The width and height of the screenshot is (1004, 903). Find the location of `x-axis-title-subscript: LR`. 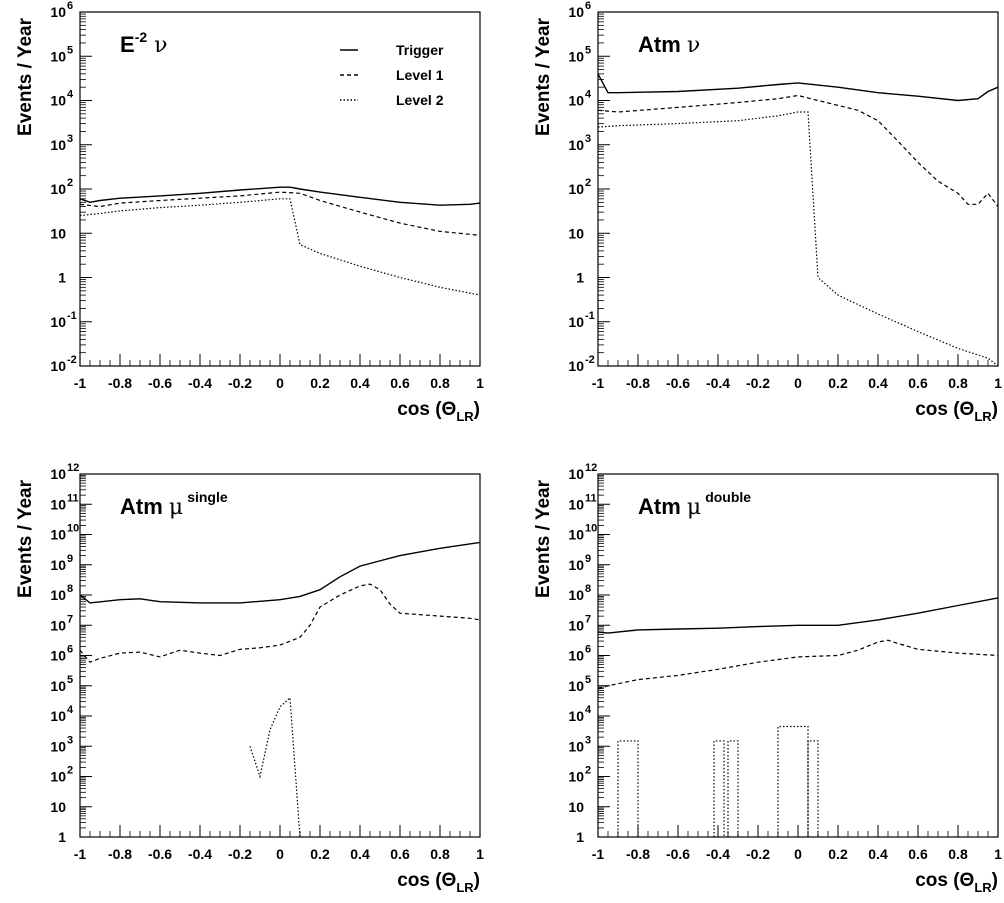

x-axis-title-subscript: LR is located at coordinates (983, 416).